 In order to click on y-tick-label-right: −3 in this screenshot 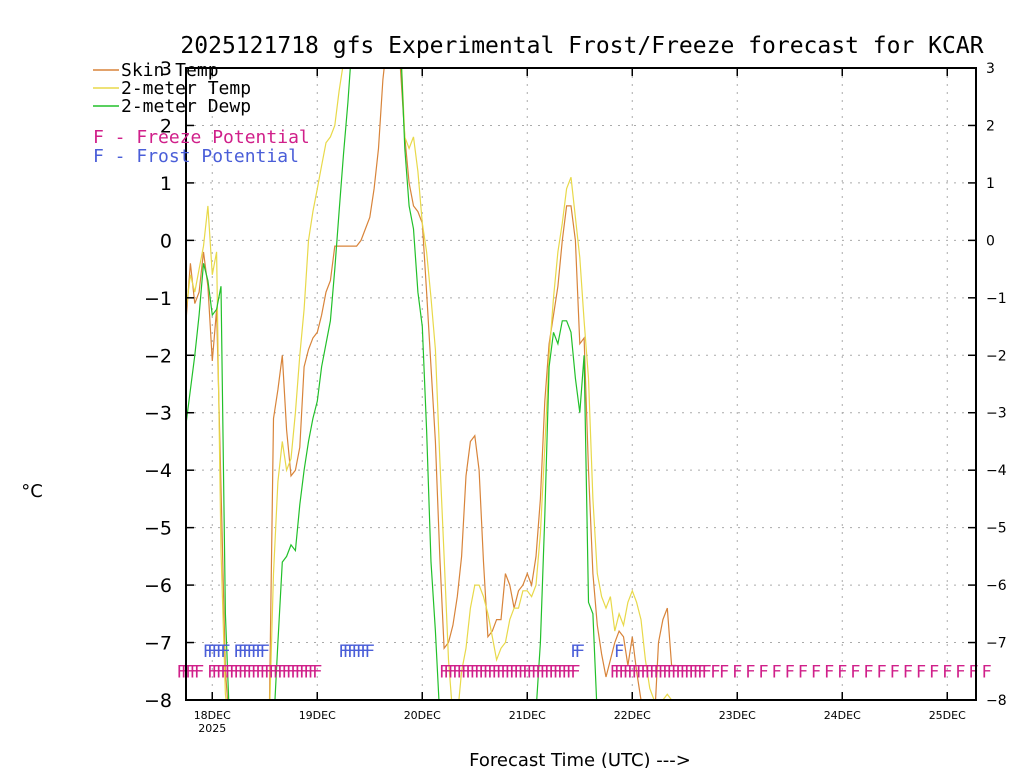, I will do `click(996, 414)`.